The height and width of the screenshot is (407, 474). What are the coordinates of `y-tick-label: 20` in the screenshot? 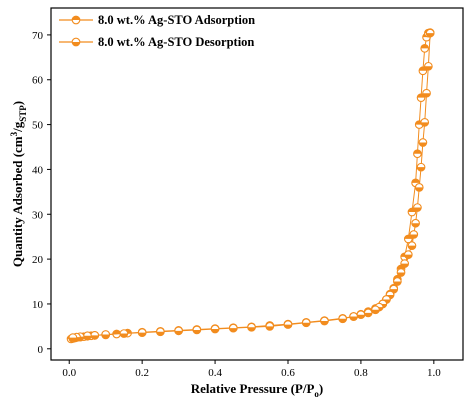 It's located at (38, 260).